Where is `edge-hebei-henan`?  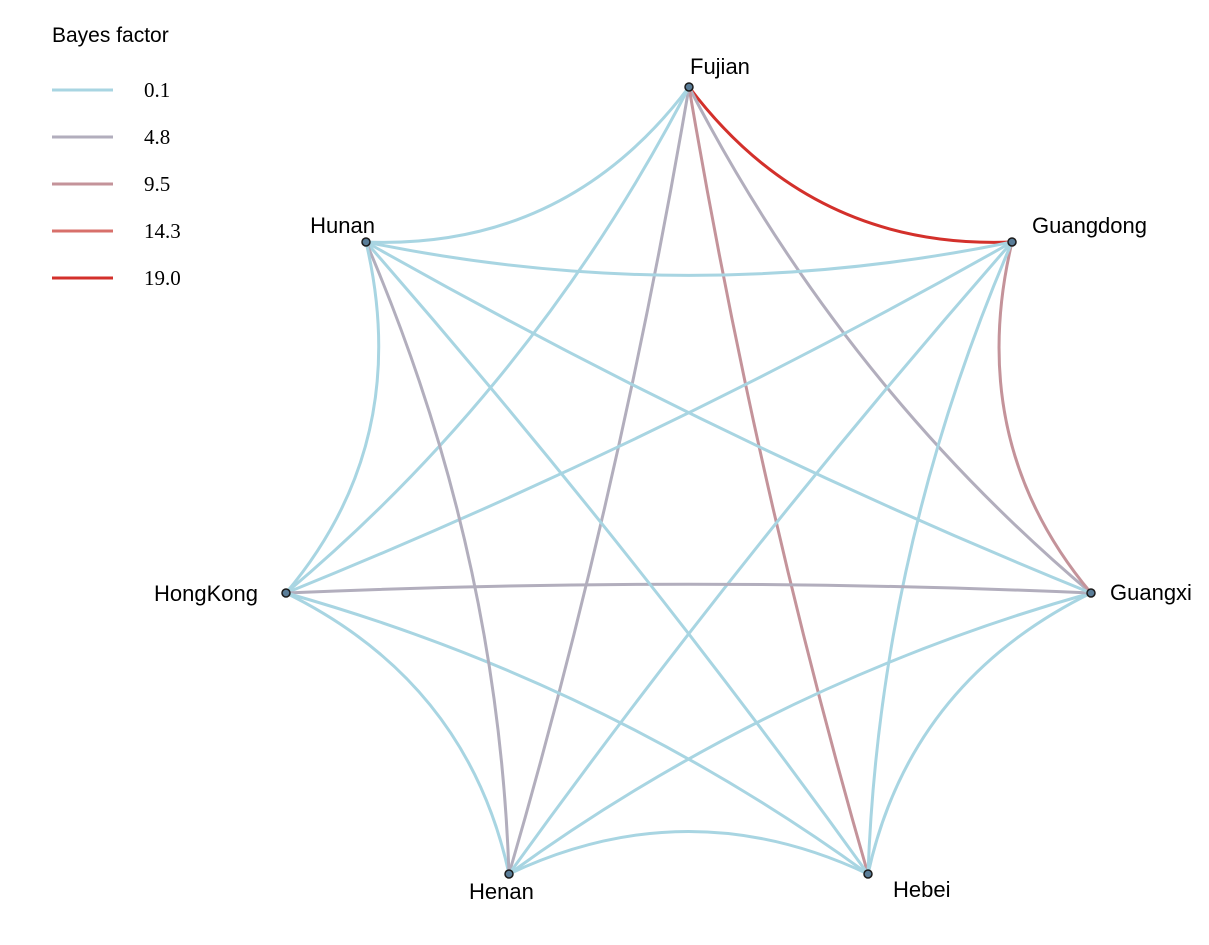 edge-hebei-henan is located at coordinates (688, 853).